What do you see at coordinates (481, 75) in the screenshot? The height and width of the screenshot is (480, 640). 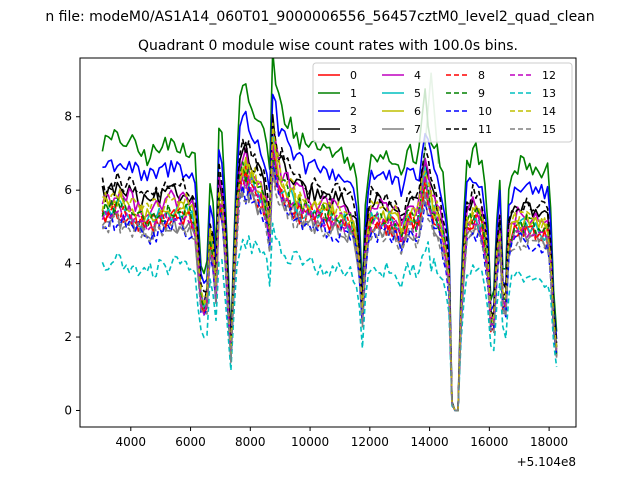 I see `legend-label-8: 8` at bounding box center [481, 75].